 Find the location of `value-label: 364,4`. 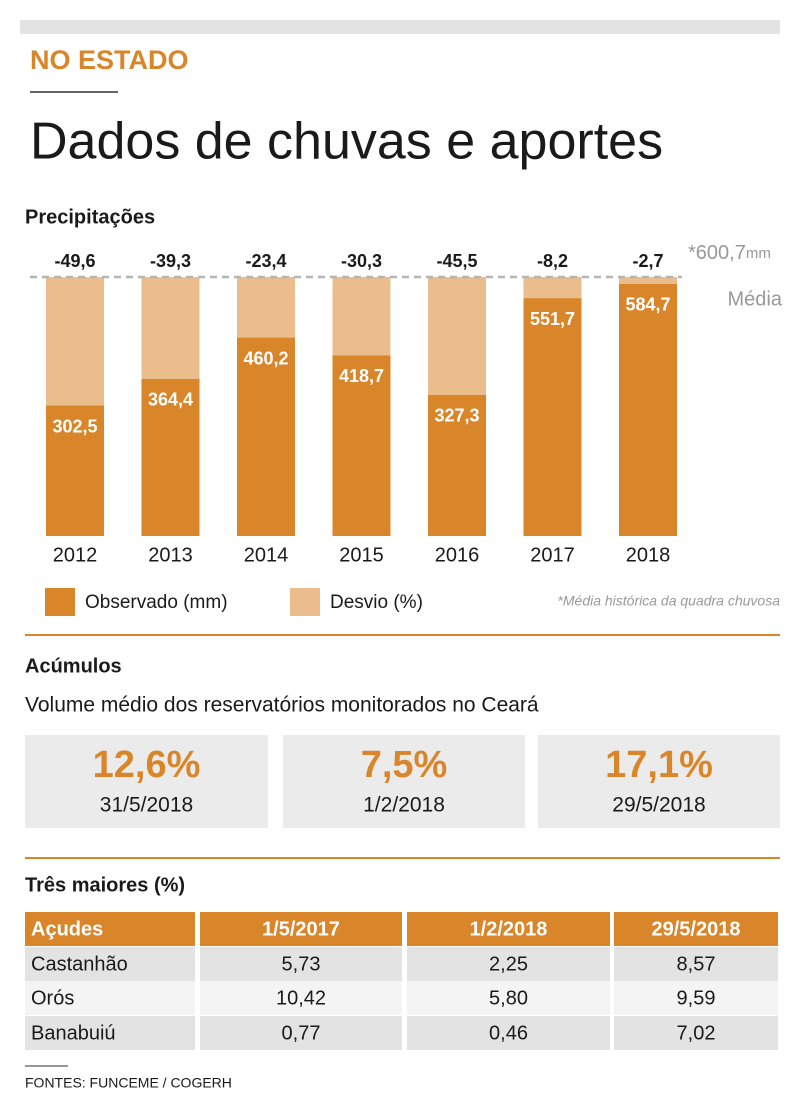

value-label: 364,4 is located at coordinates (170, 400).